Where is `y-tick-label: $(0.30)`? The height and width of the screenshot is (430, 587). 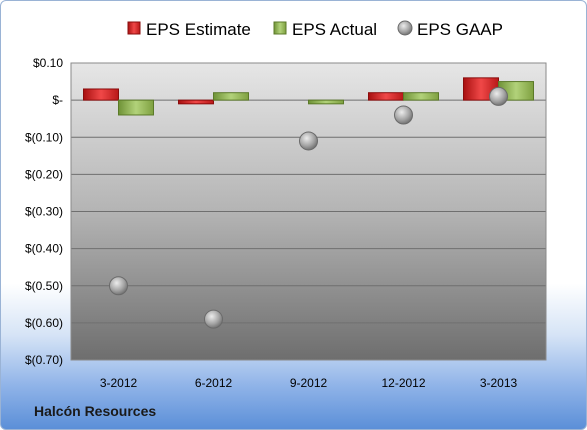
y-tick-label: $(0.30) is located at coordinates (44, 212).